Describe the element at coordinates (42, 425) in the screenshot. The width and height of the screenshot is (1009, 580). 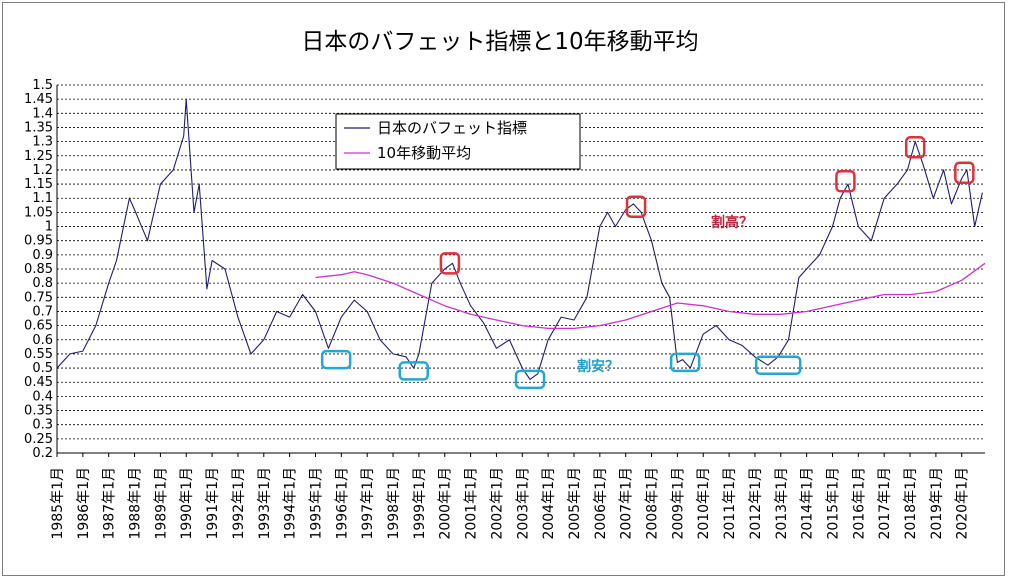
I see `y-tick-label: 0.3` at that location.